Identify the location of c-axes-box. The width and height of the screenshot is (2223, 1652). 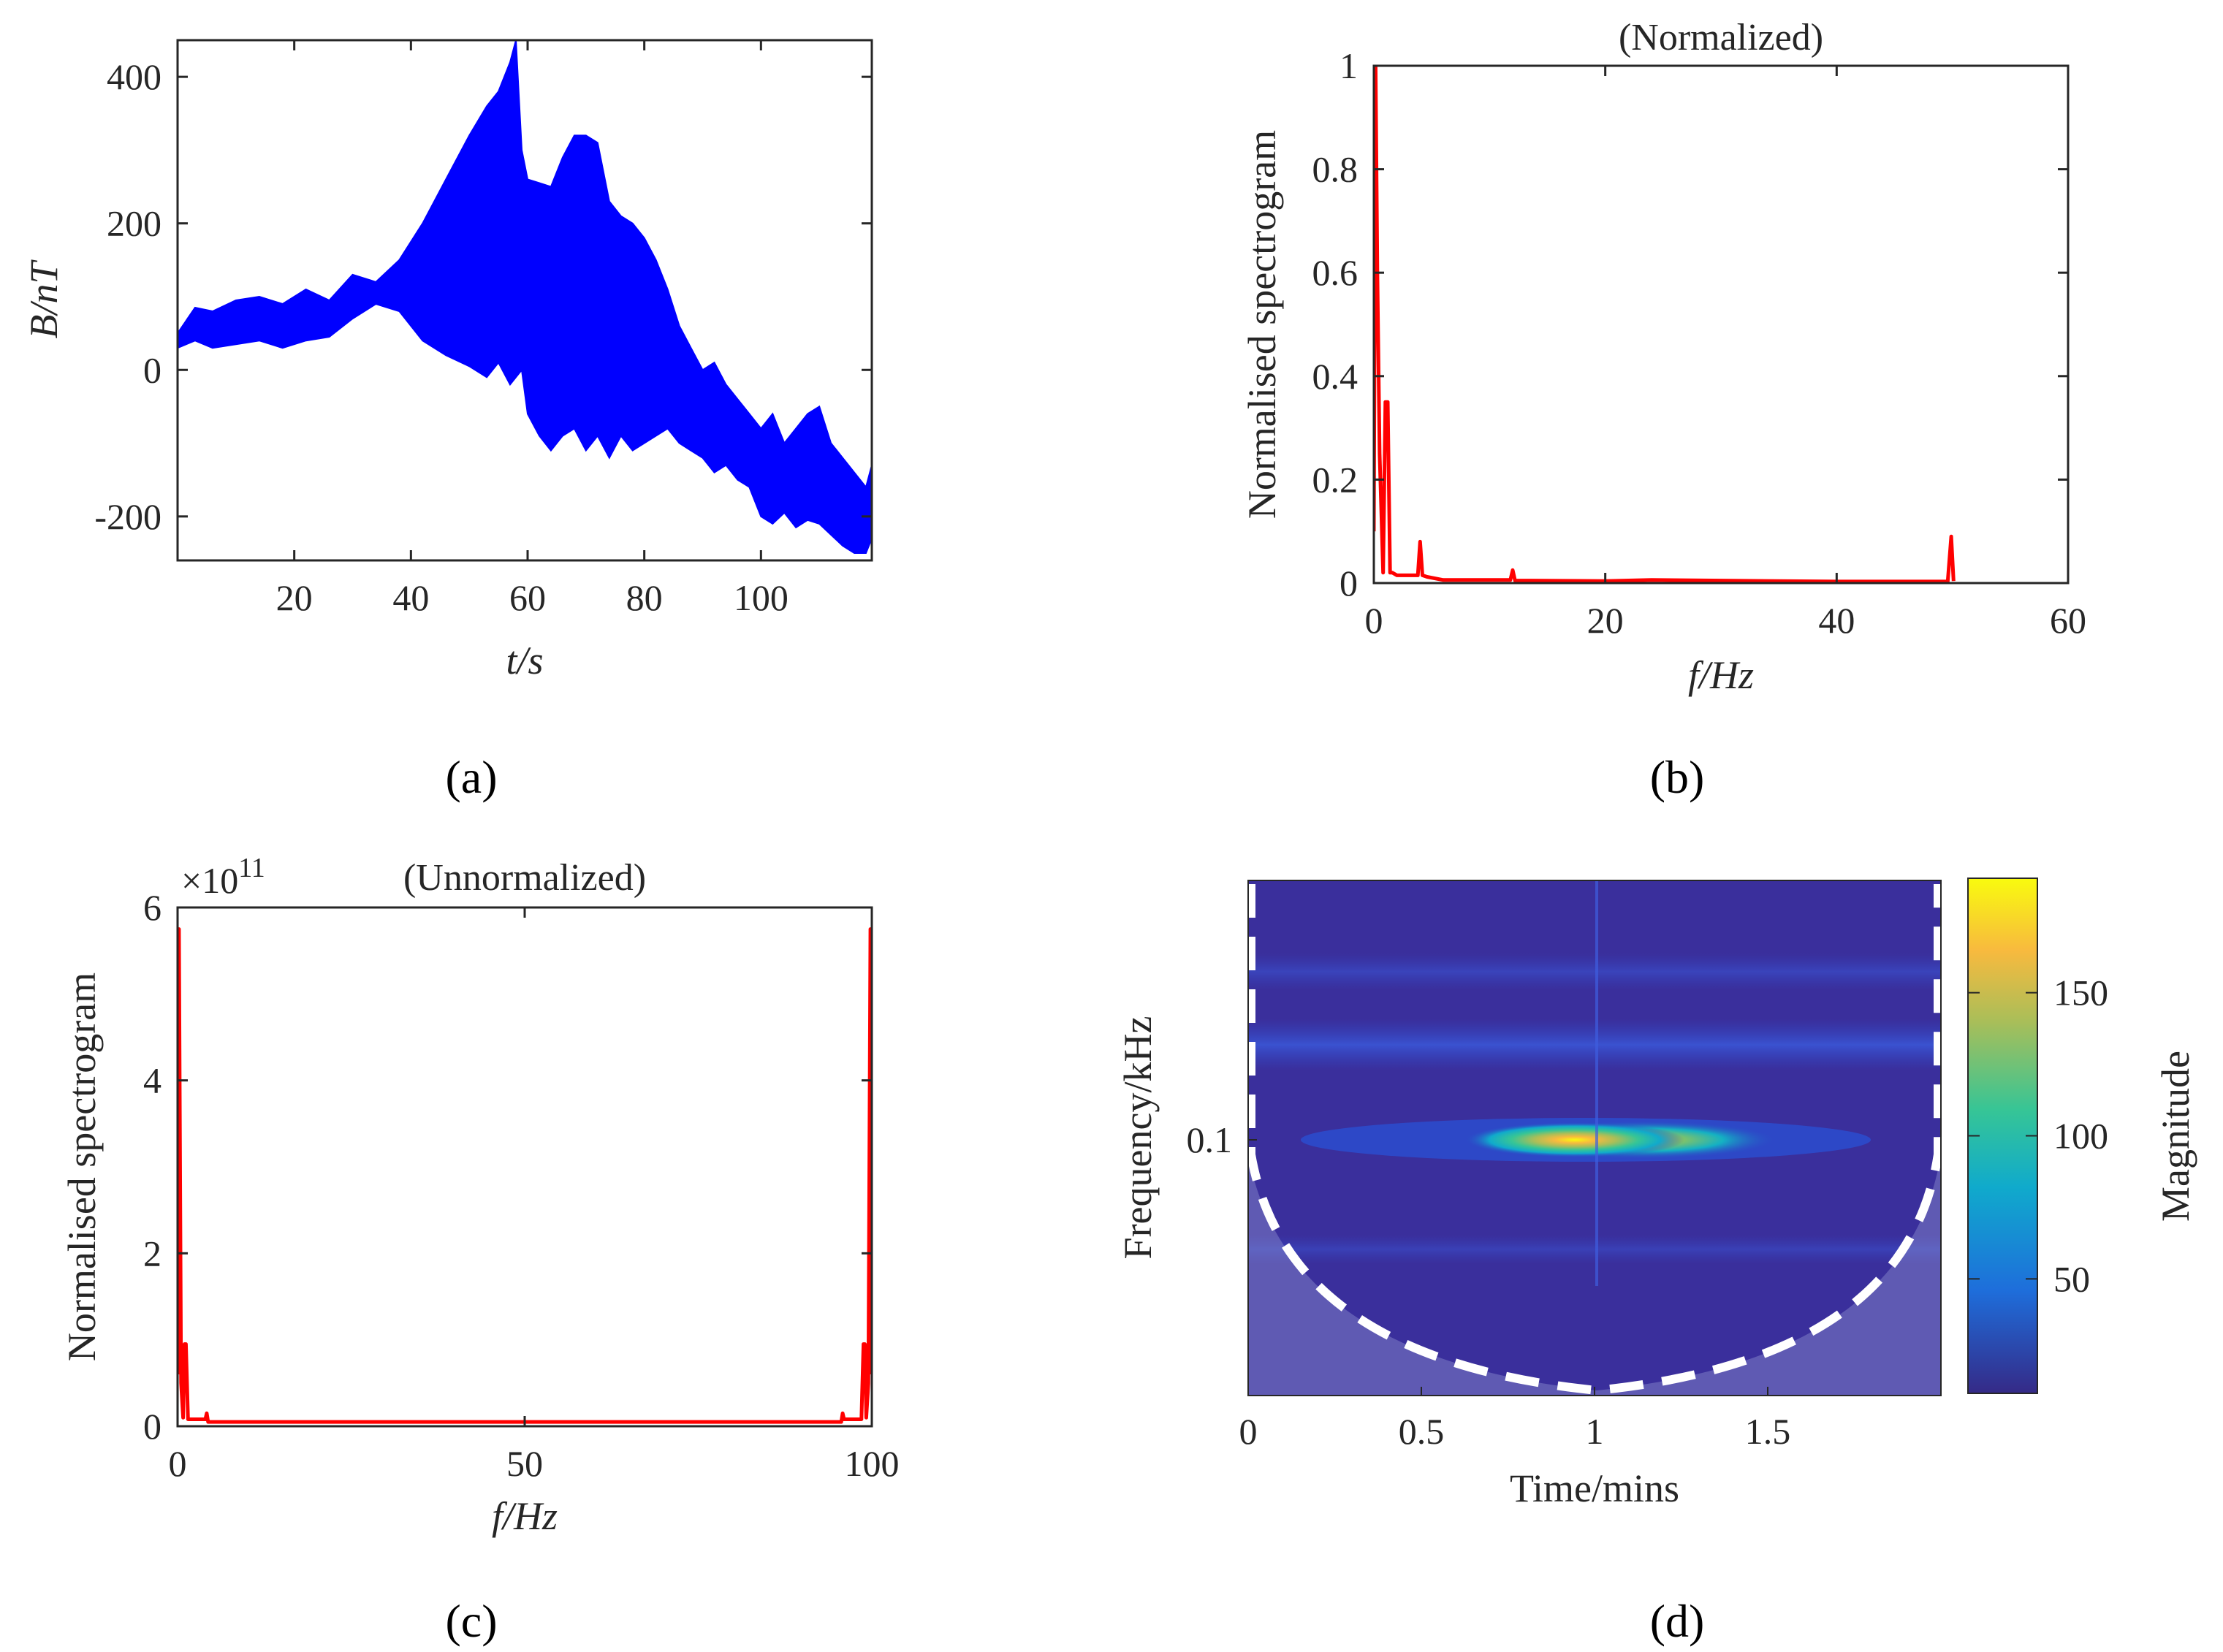
(524, 1167).